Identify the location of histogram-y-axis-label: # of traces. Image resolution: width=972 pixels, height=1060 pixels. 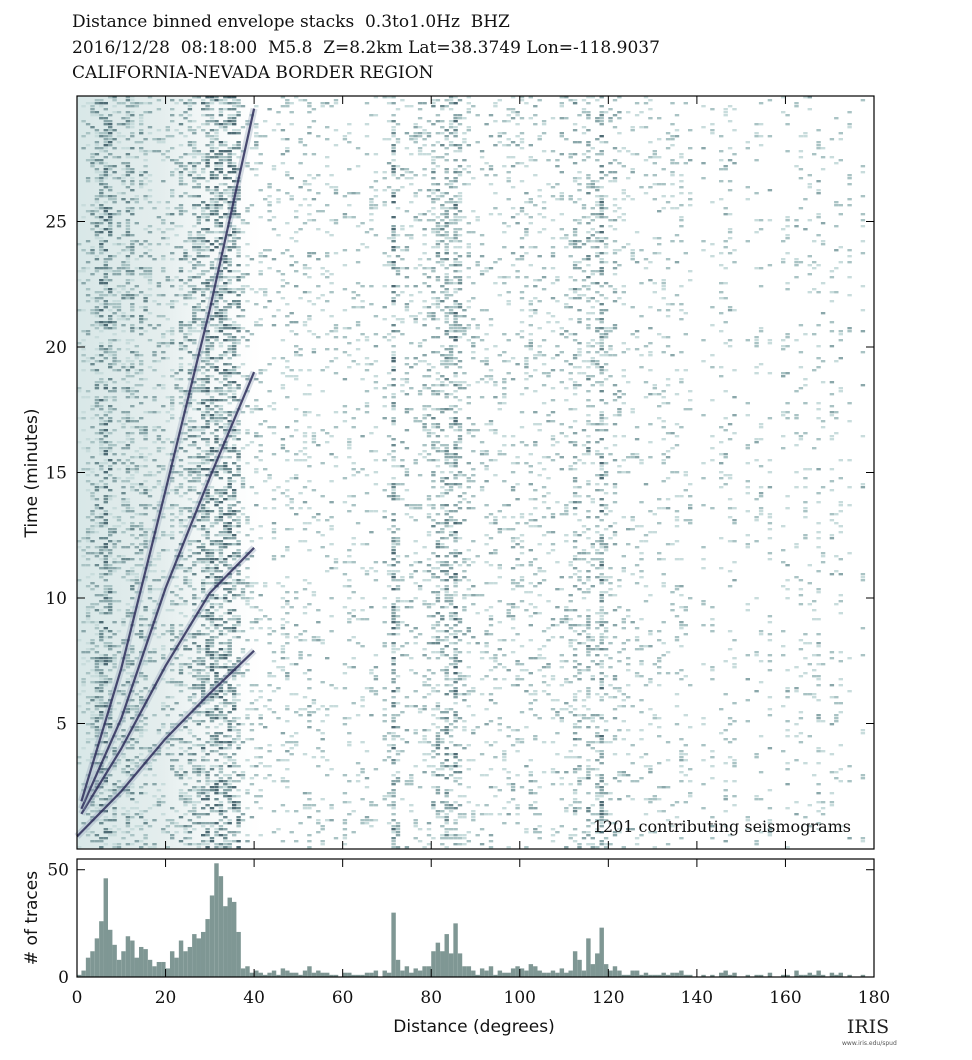
(32, 918).